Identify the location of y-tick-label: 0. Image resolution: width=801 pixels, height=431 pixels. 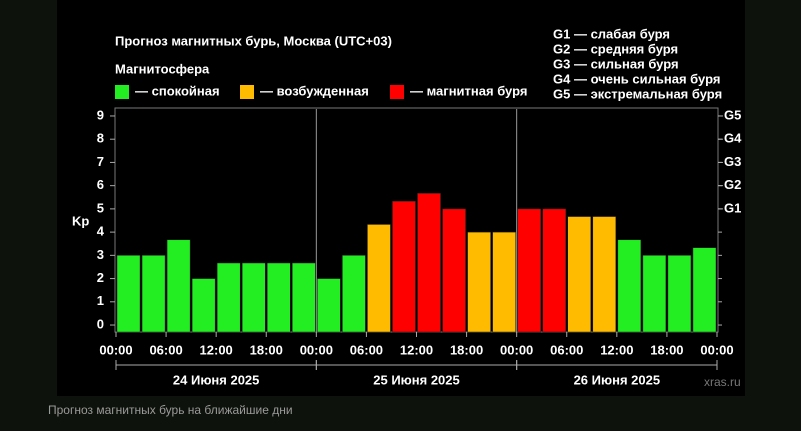
(100, 323).